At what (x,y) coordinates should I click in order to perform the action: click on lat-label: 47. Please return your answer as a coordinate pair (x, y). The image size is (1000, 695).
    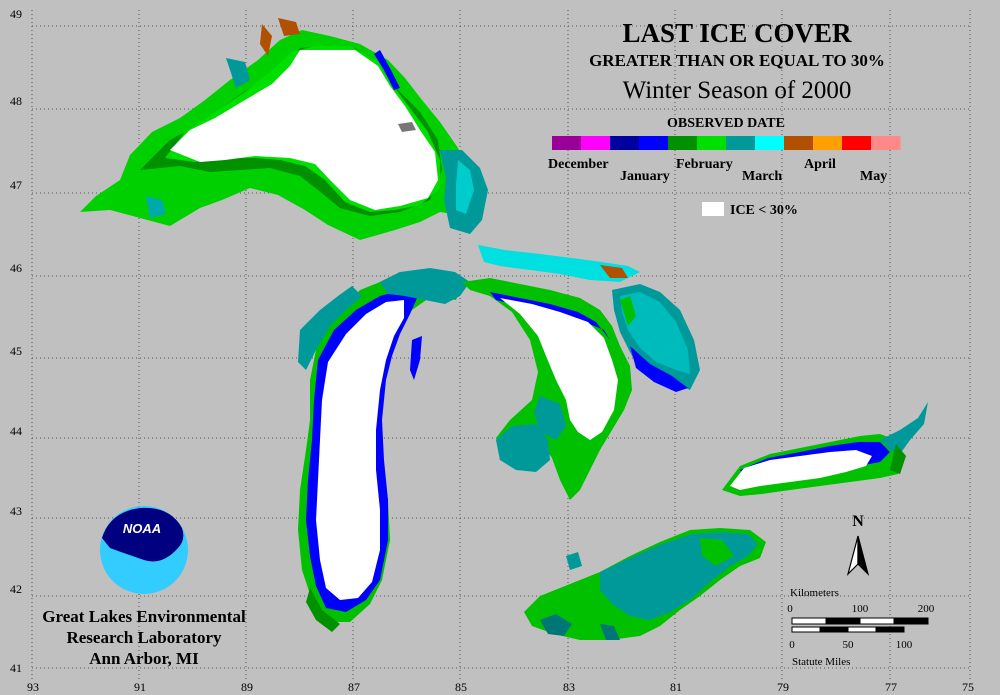
    Looking at the image, I should click on (16, 185).